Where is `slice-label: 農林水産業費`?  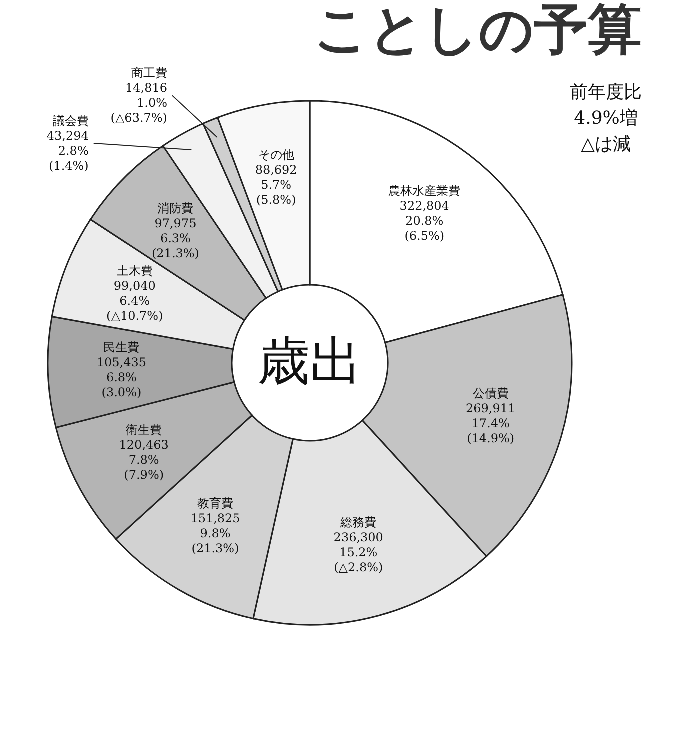 slice-label: 農林水産業費 is located at coordinates (424, 191).